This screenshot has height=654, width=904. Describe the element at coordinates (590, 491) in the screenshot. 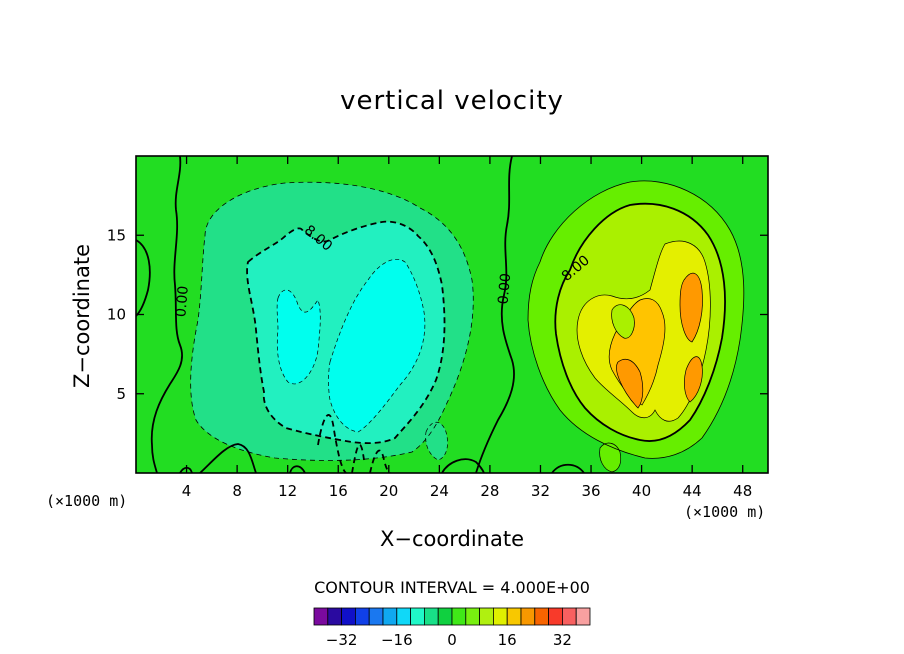

I see `x-tick-label: 36` at that location.